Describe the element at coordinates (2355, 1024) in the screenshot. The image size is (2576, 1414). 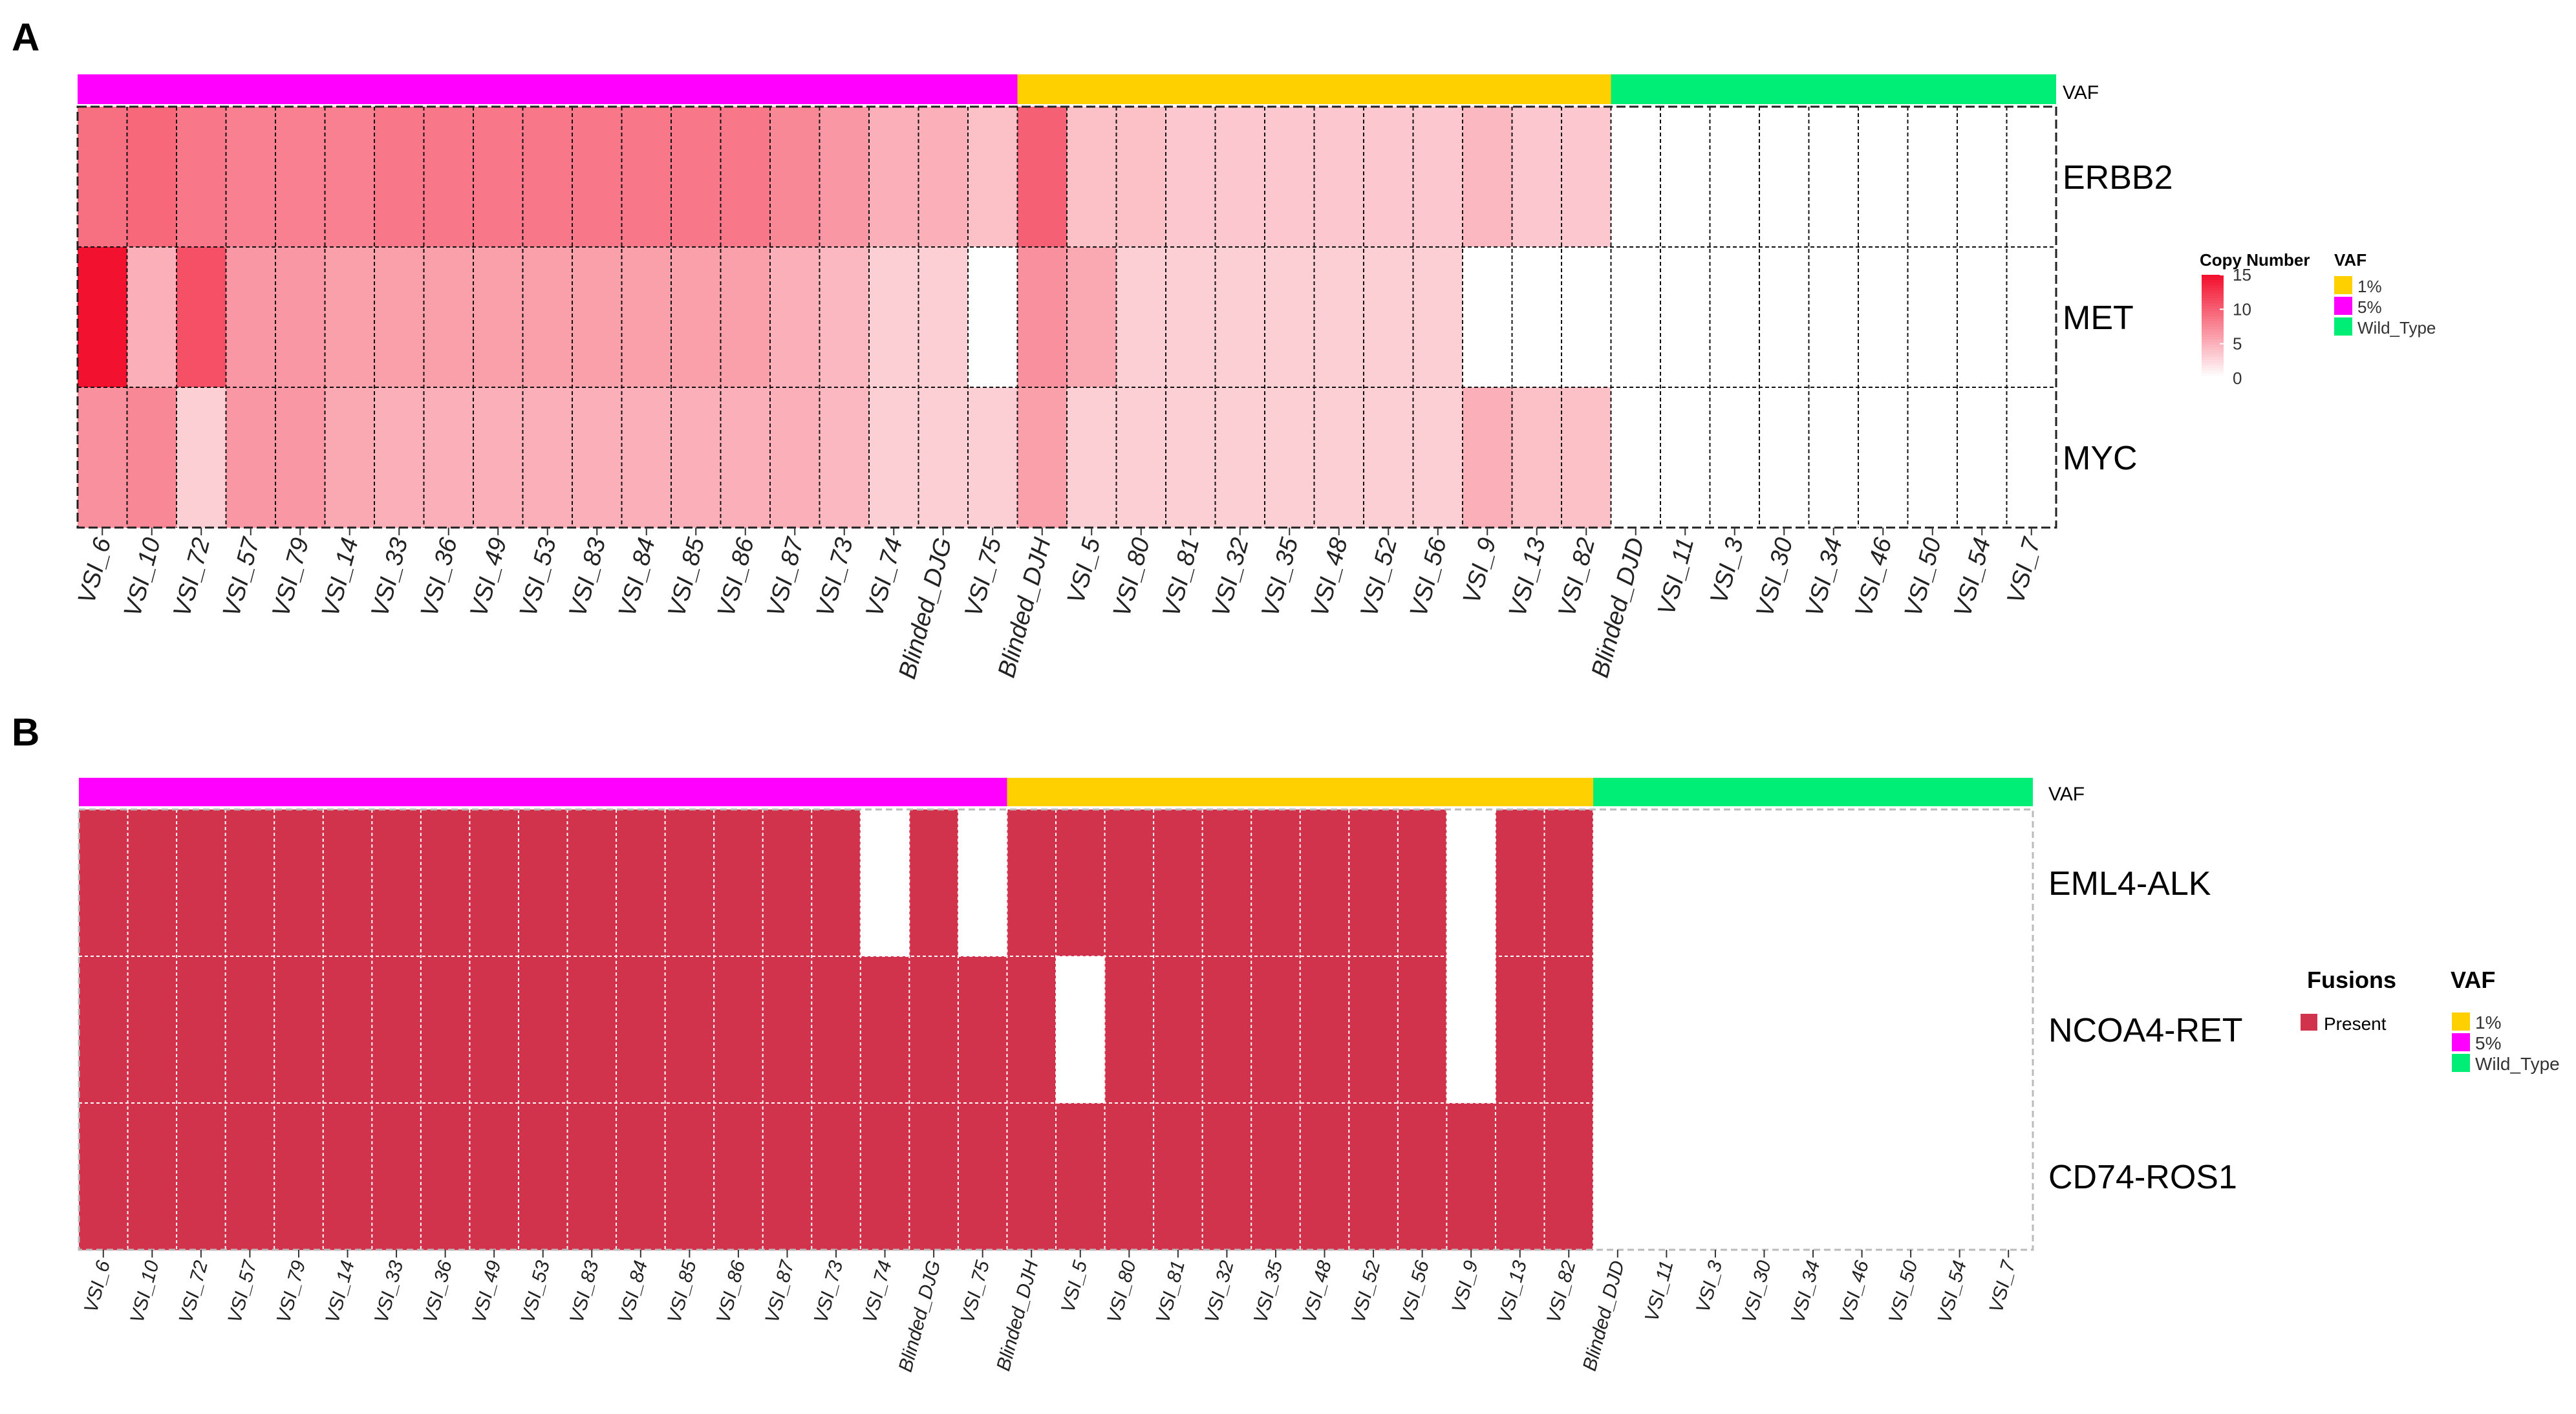
I see `legend-fusions-label-present: Present` at that location.